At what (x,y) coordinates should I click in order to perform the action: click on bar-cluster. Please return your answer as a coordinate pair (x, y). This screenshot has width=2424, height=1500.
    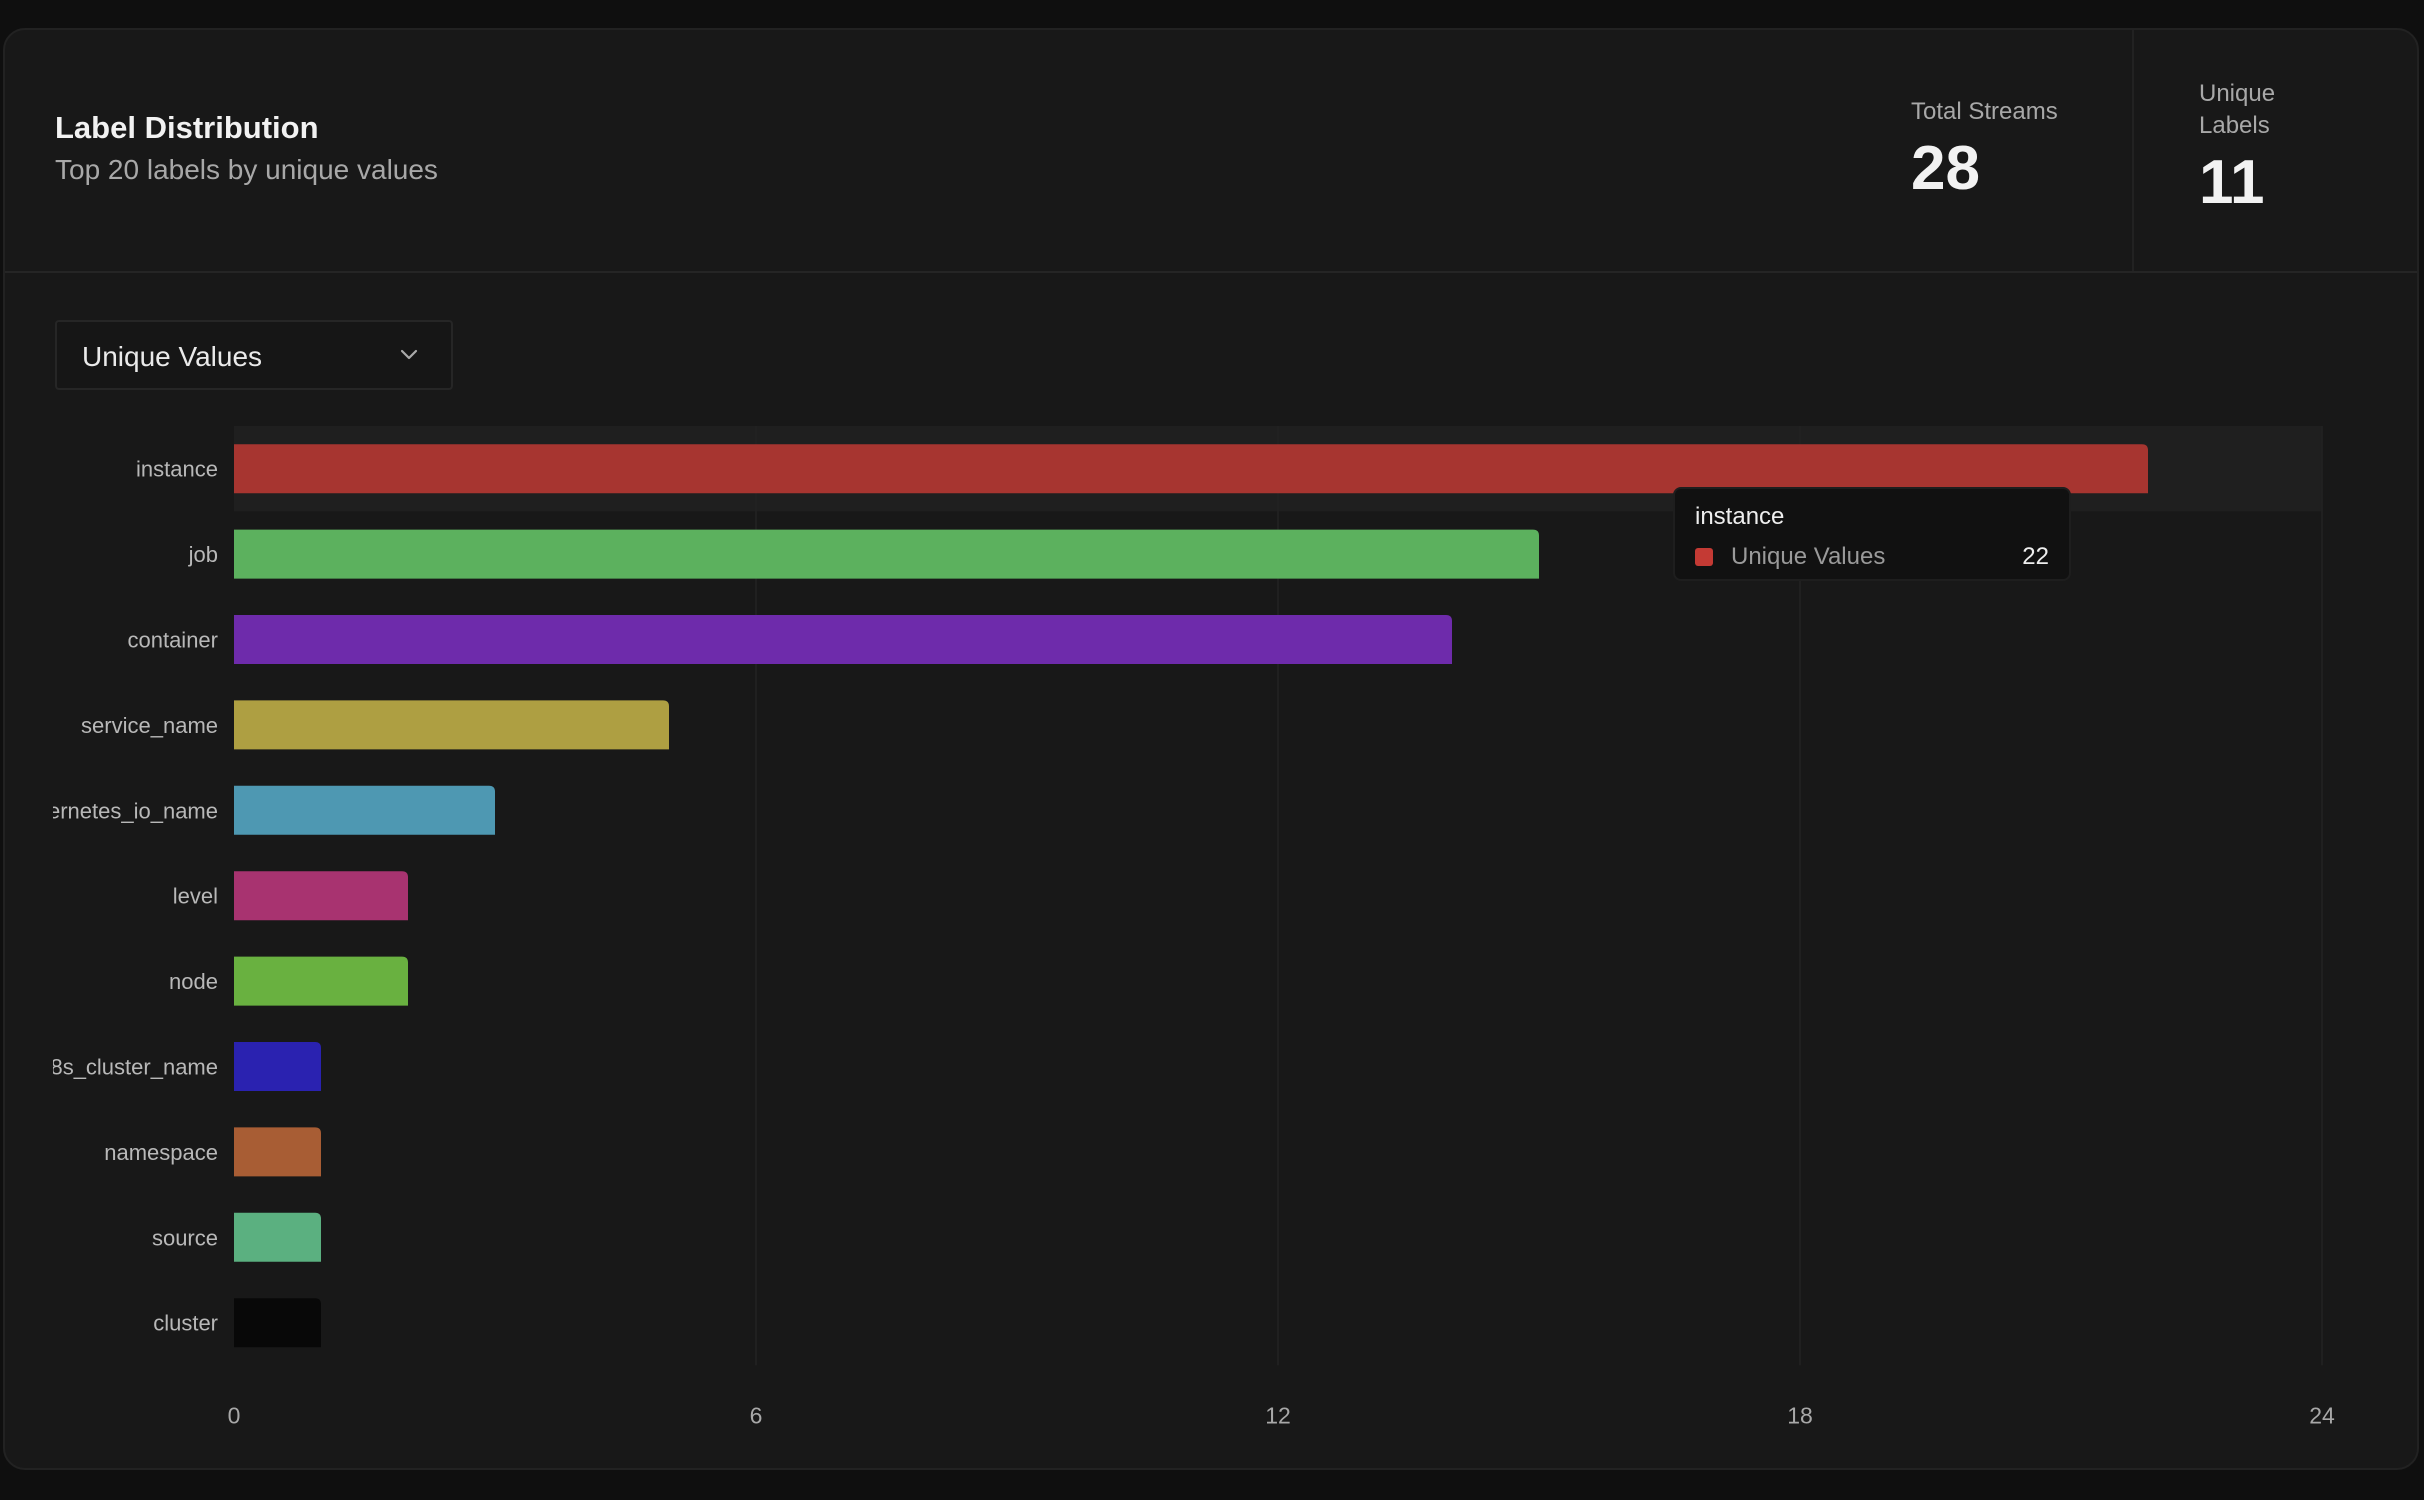
    Looking at the image, I should click on (277, 1323).